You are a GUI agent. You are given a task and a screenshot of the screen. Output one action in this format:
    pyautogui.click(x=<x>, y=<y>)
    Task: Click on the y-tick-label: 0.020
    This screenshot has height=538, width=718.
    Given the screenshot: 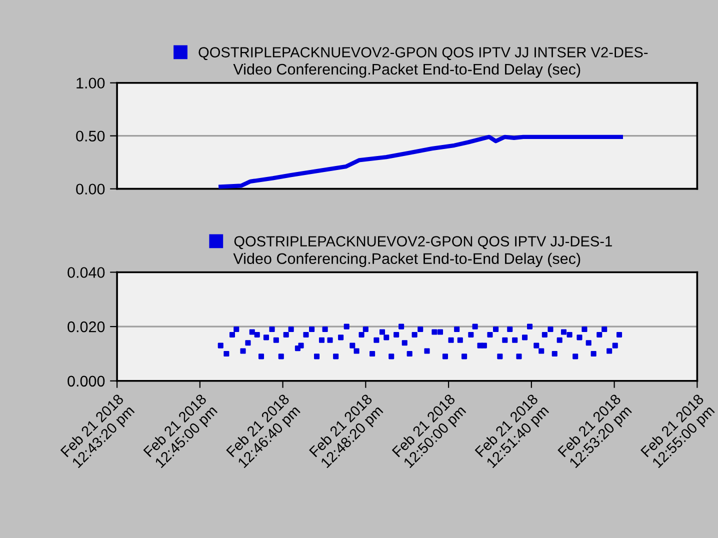 What is the action you would take?
    pyautogui.click(x=86, y=326)
    